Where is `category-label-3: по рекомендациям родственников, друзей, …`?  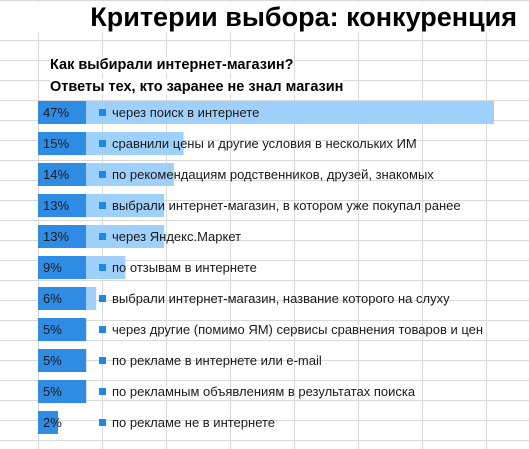 category-label-3: по рекомендациям родственников, друзей, … is located at coordinates (273, 174).